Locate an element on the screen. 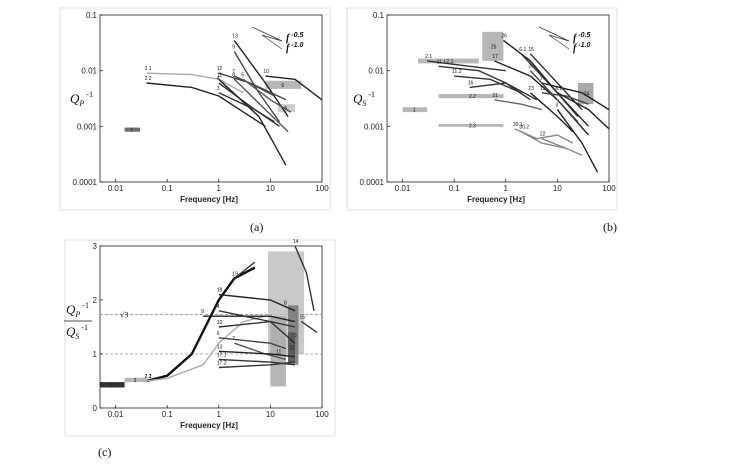 This screenshot has width=747, height=467. range-box-label: 12 is located at coordinates (293, 348).